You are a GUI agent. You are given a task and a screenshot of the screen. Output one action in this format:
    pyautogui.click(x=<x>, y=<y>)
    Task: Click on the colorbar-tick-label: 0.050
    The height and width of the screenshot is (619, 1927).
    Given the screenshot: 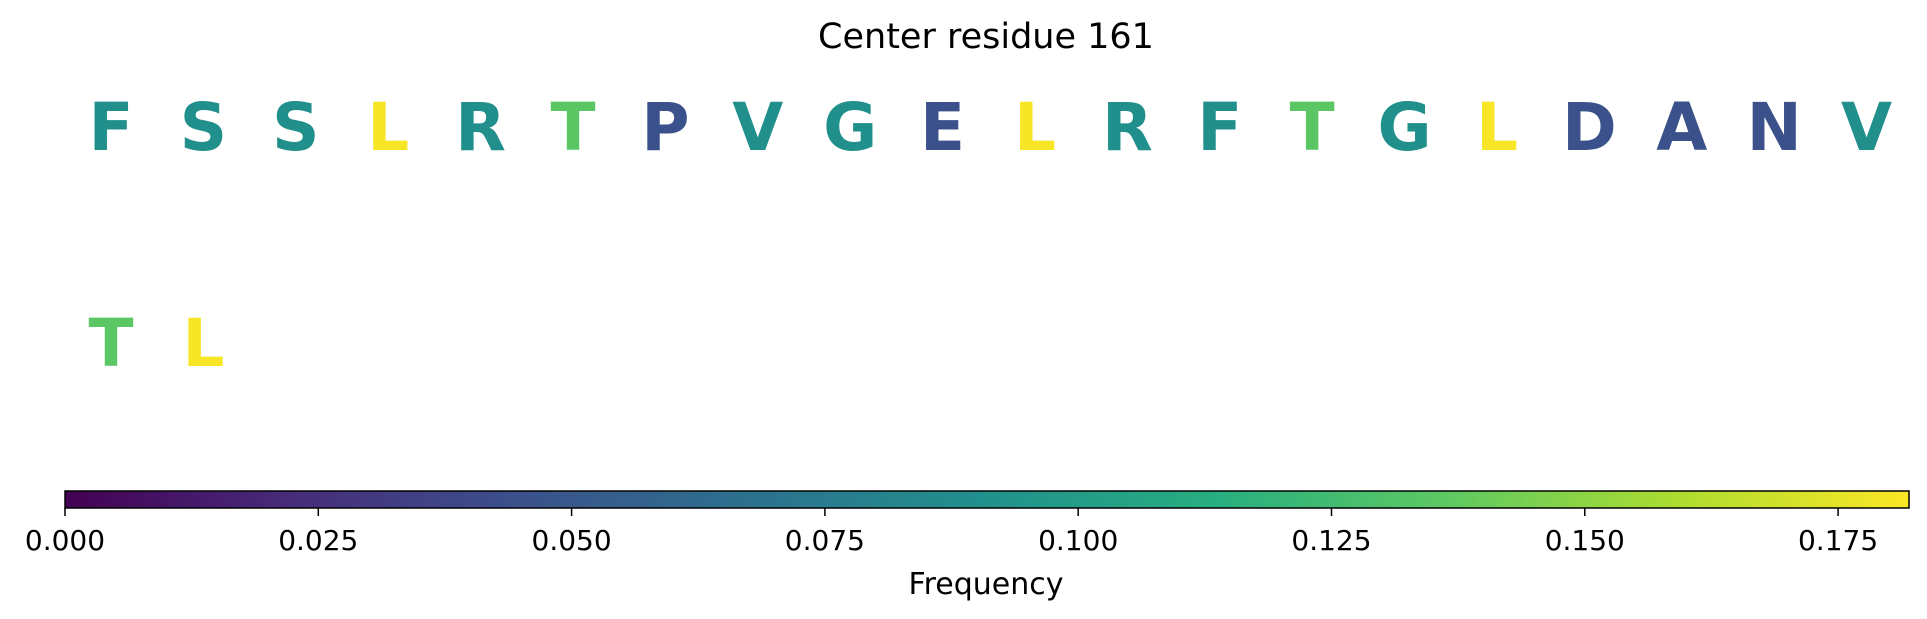 What is the action you would take?
    pyautogui.click(x=572, y=540)
    